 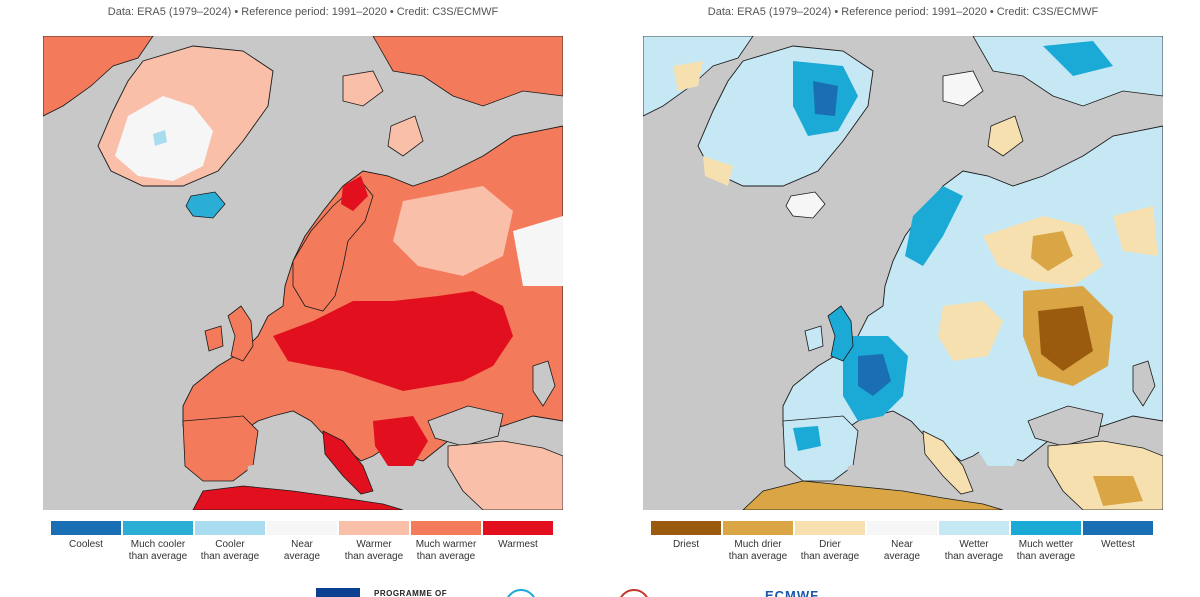 I want to click on legend-item-warmest: Warmest, so click(x=519, y=536).